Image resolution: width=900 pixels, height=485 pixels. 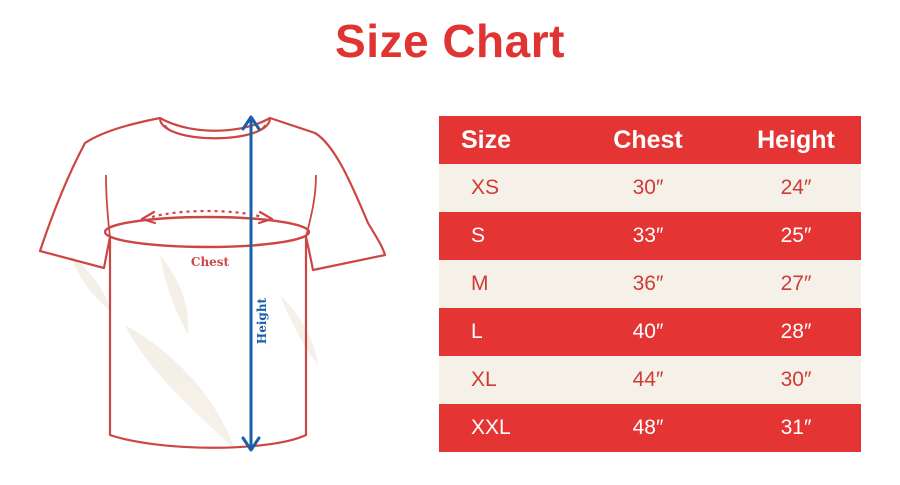 What do you see at coordinates (251, 444) in the screenshot?
I see `height-arrow-bottom` at bounding box center [251, 444].